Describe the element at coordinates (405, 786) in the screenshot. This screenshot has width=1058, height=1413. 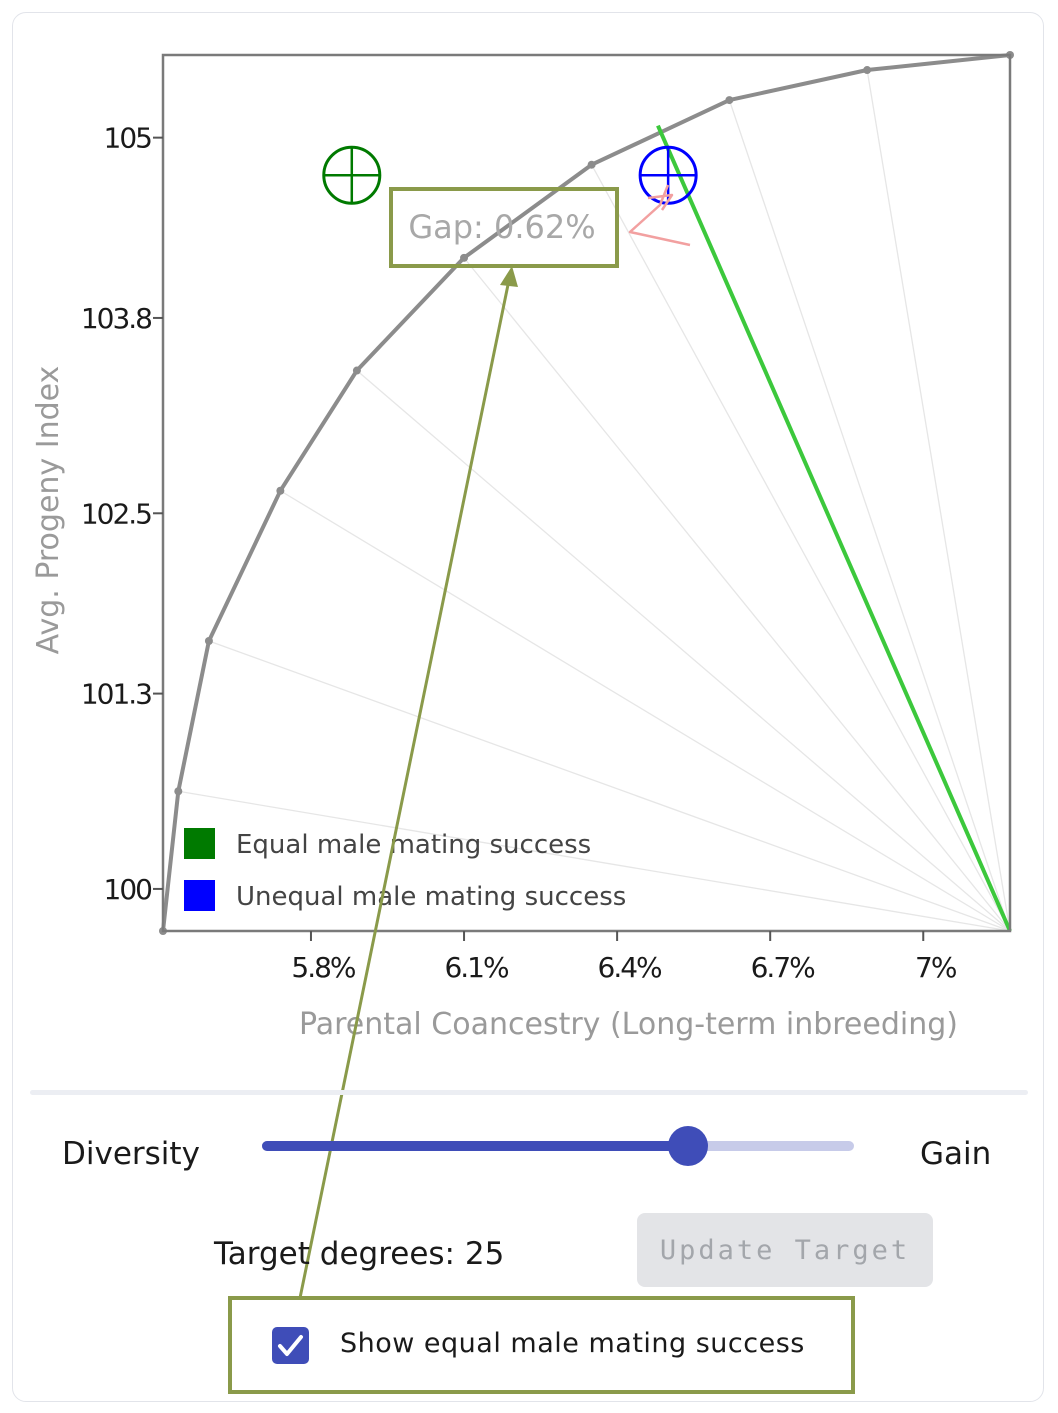
I see `connector-arrow-line` at that location.